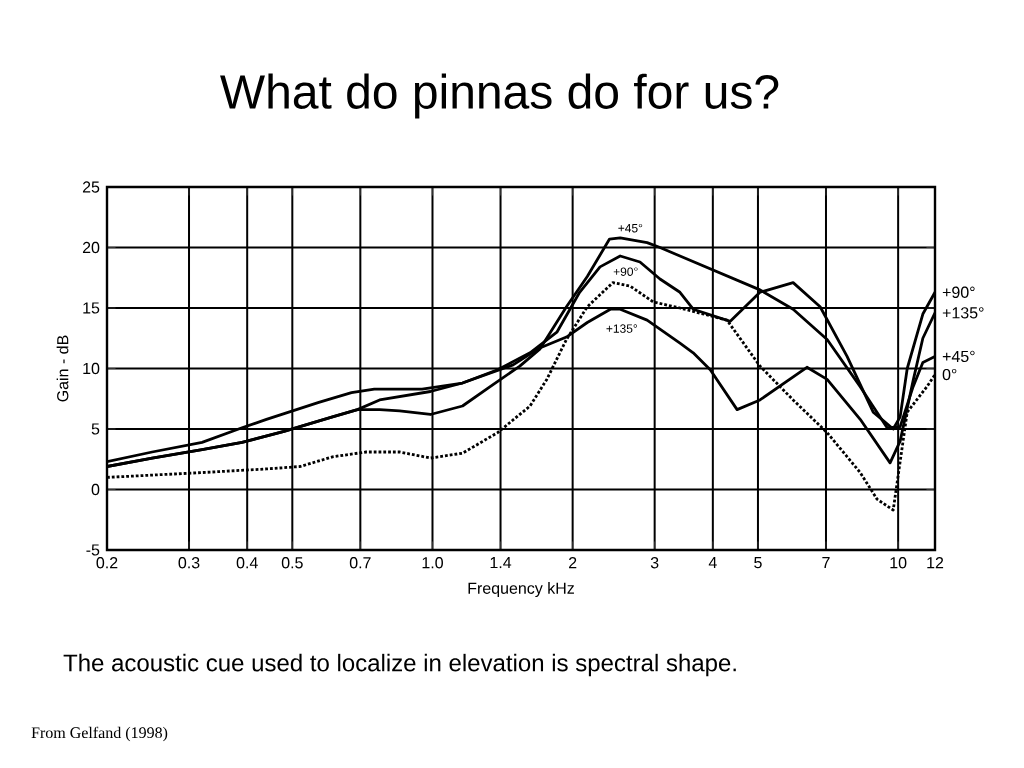  I want to click on x-axis-title: Frequency kHz, so click(521, 590).